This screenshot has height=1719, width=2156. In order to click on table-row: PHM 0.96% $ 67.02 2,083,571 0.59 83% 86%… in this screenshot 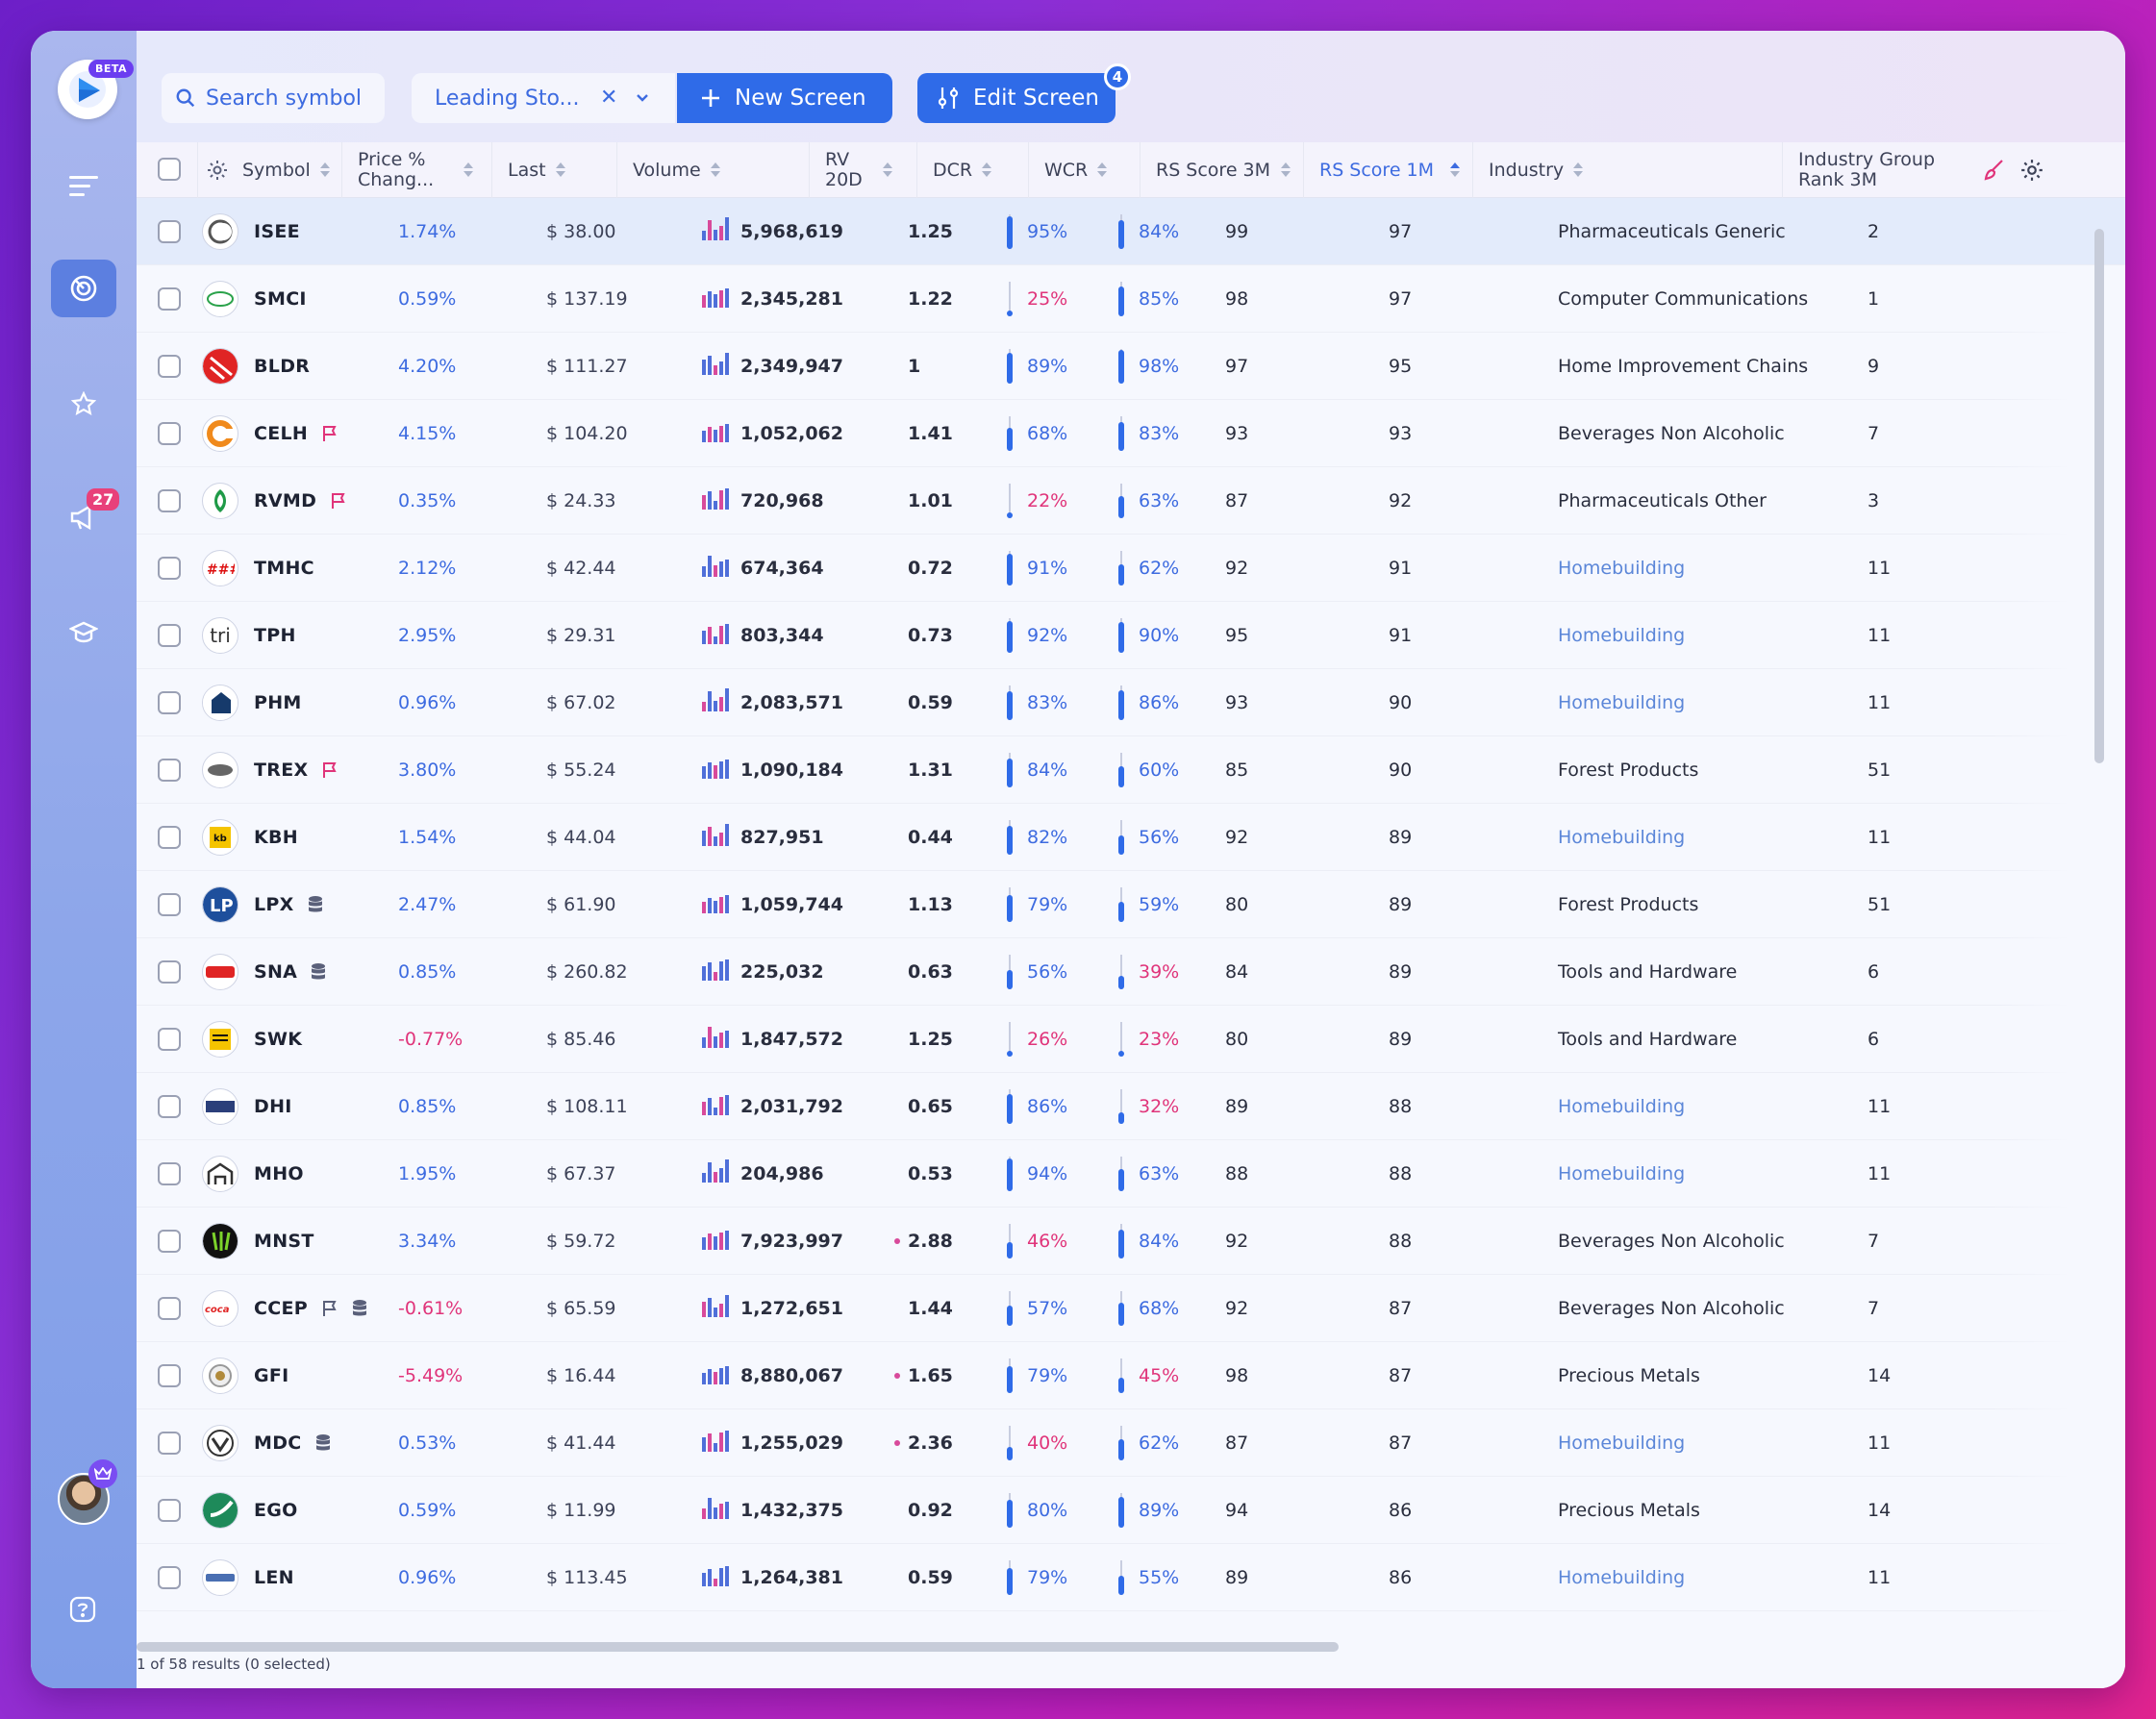, I will do `click(1131, 702)`.